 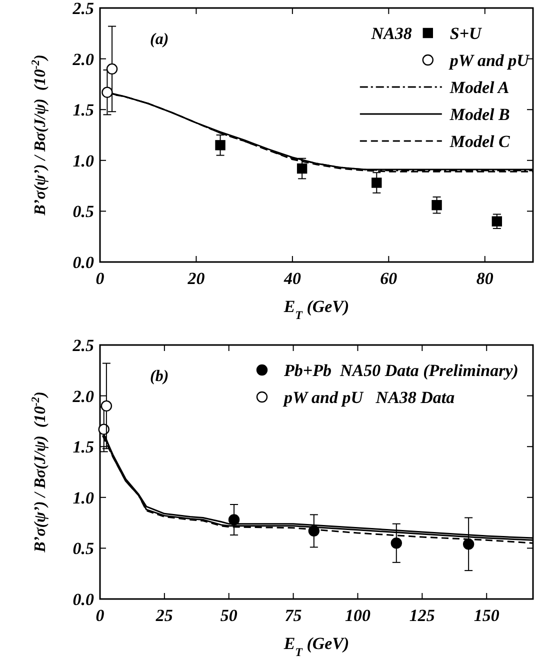 What do you see at coordinates (422, 615) in the screenshot?
I see `x-tick-label: 125` at bounding box center [422, 615].